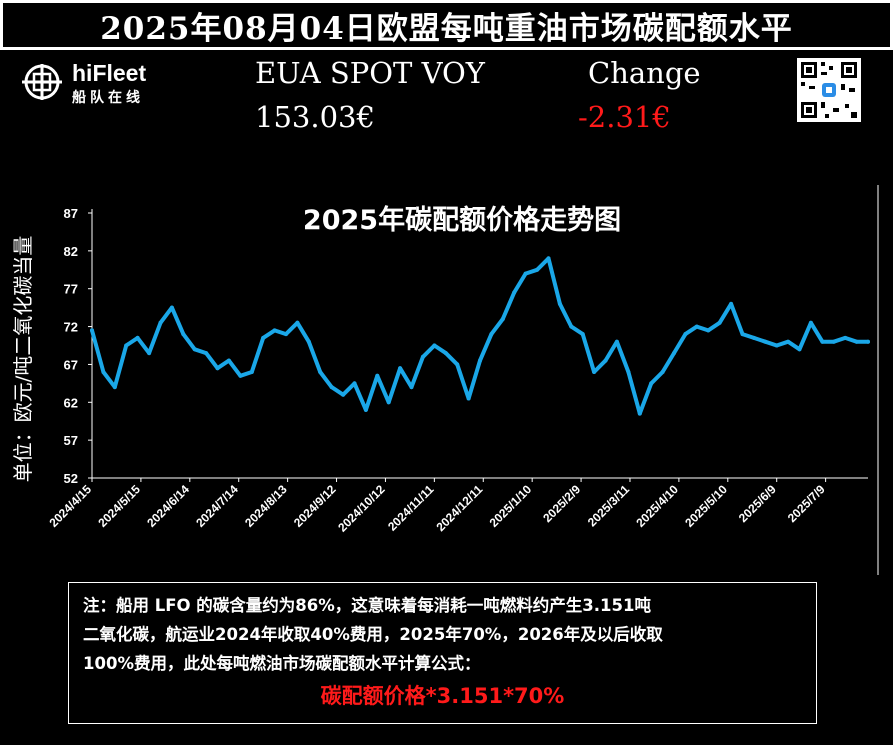 This screenshot has height=745, width=893. I want to click on formula: 碳配额价格*3.151*70%, so click(442, 696).